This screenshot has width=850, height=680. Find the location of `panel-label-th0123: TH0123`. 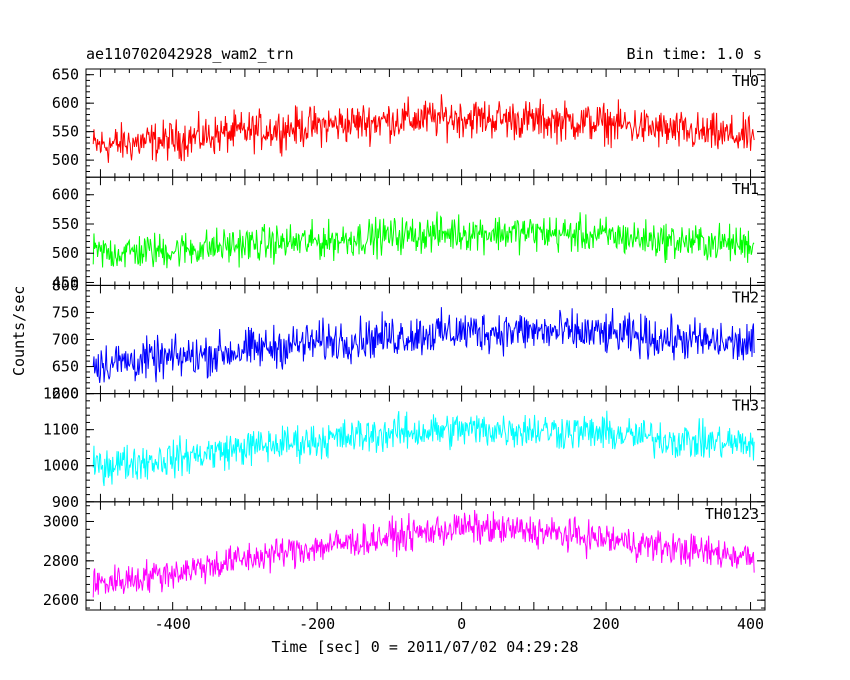

panel-label-th0123: TH0123 is located at coordinates (732, 514).